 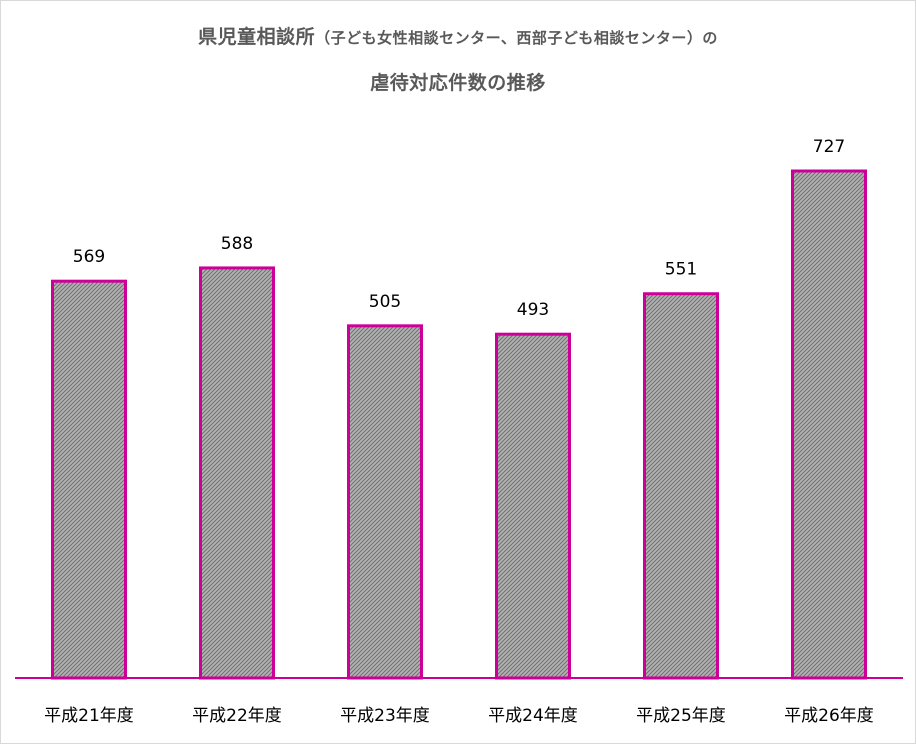 I want to click on chart-title-main: 県児童相談所, so click(x=257, y=37).